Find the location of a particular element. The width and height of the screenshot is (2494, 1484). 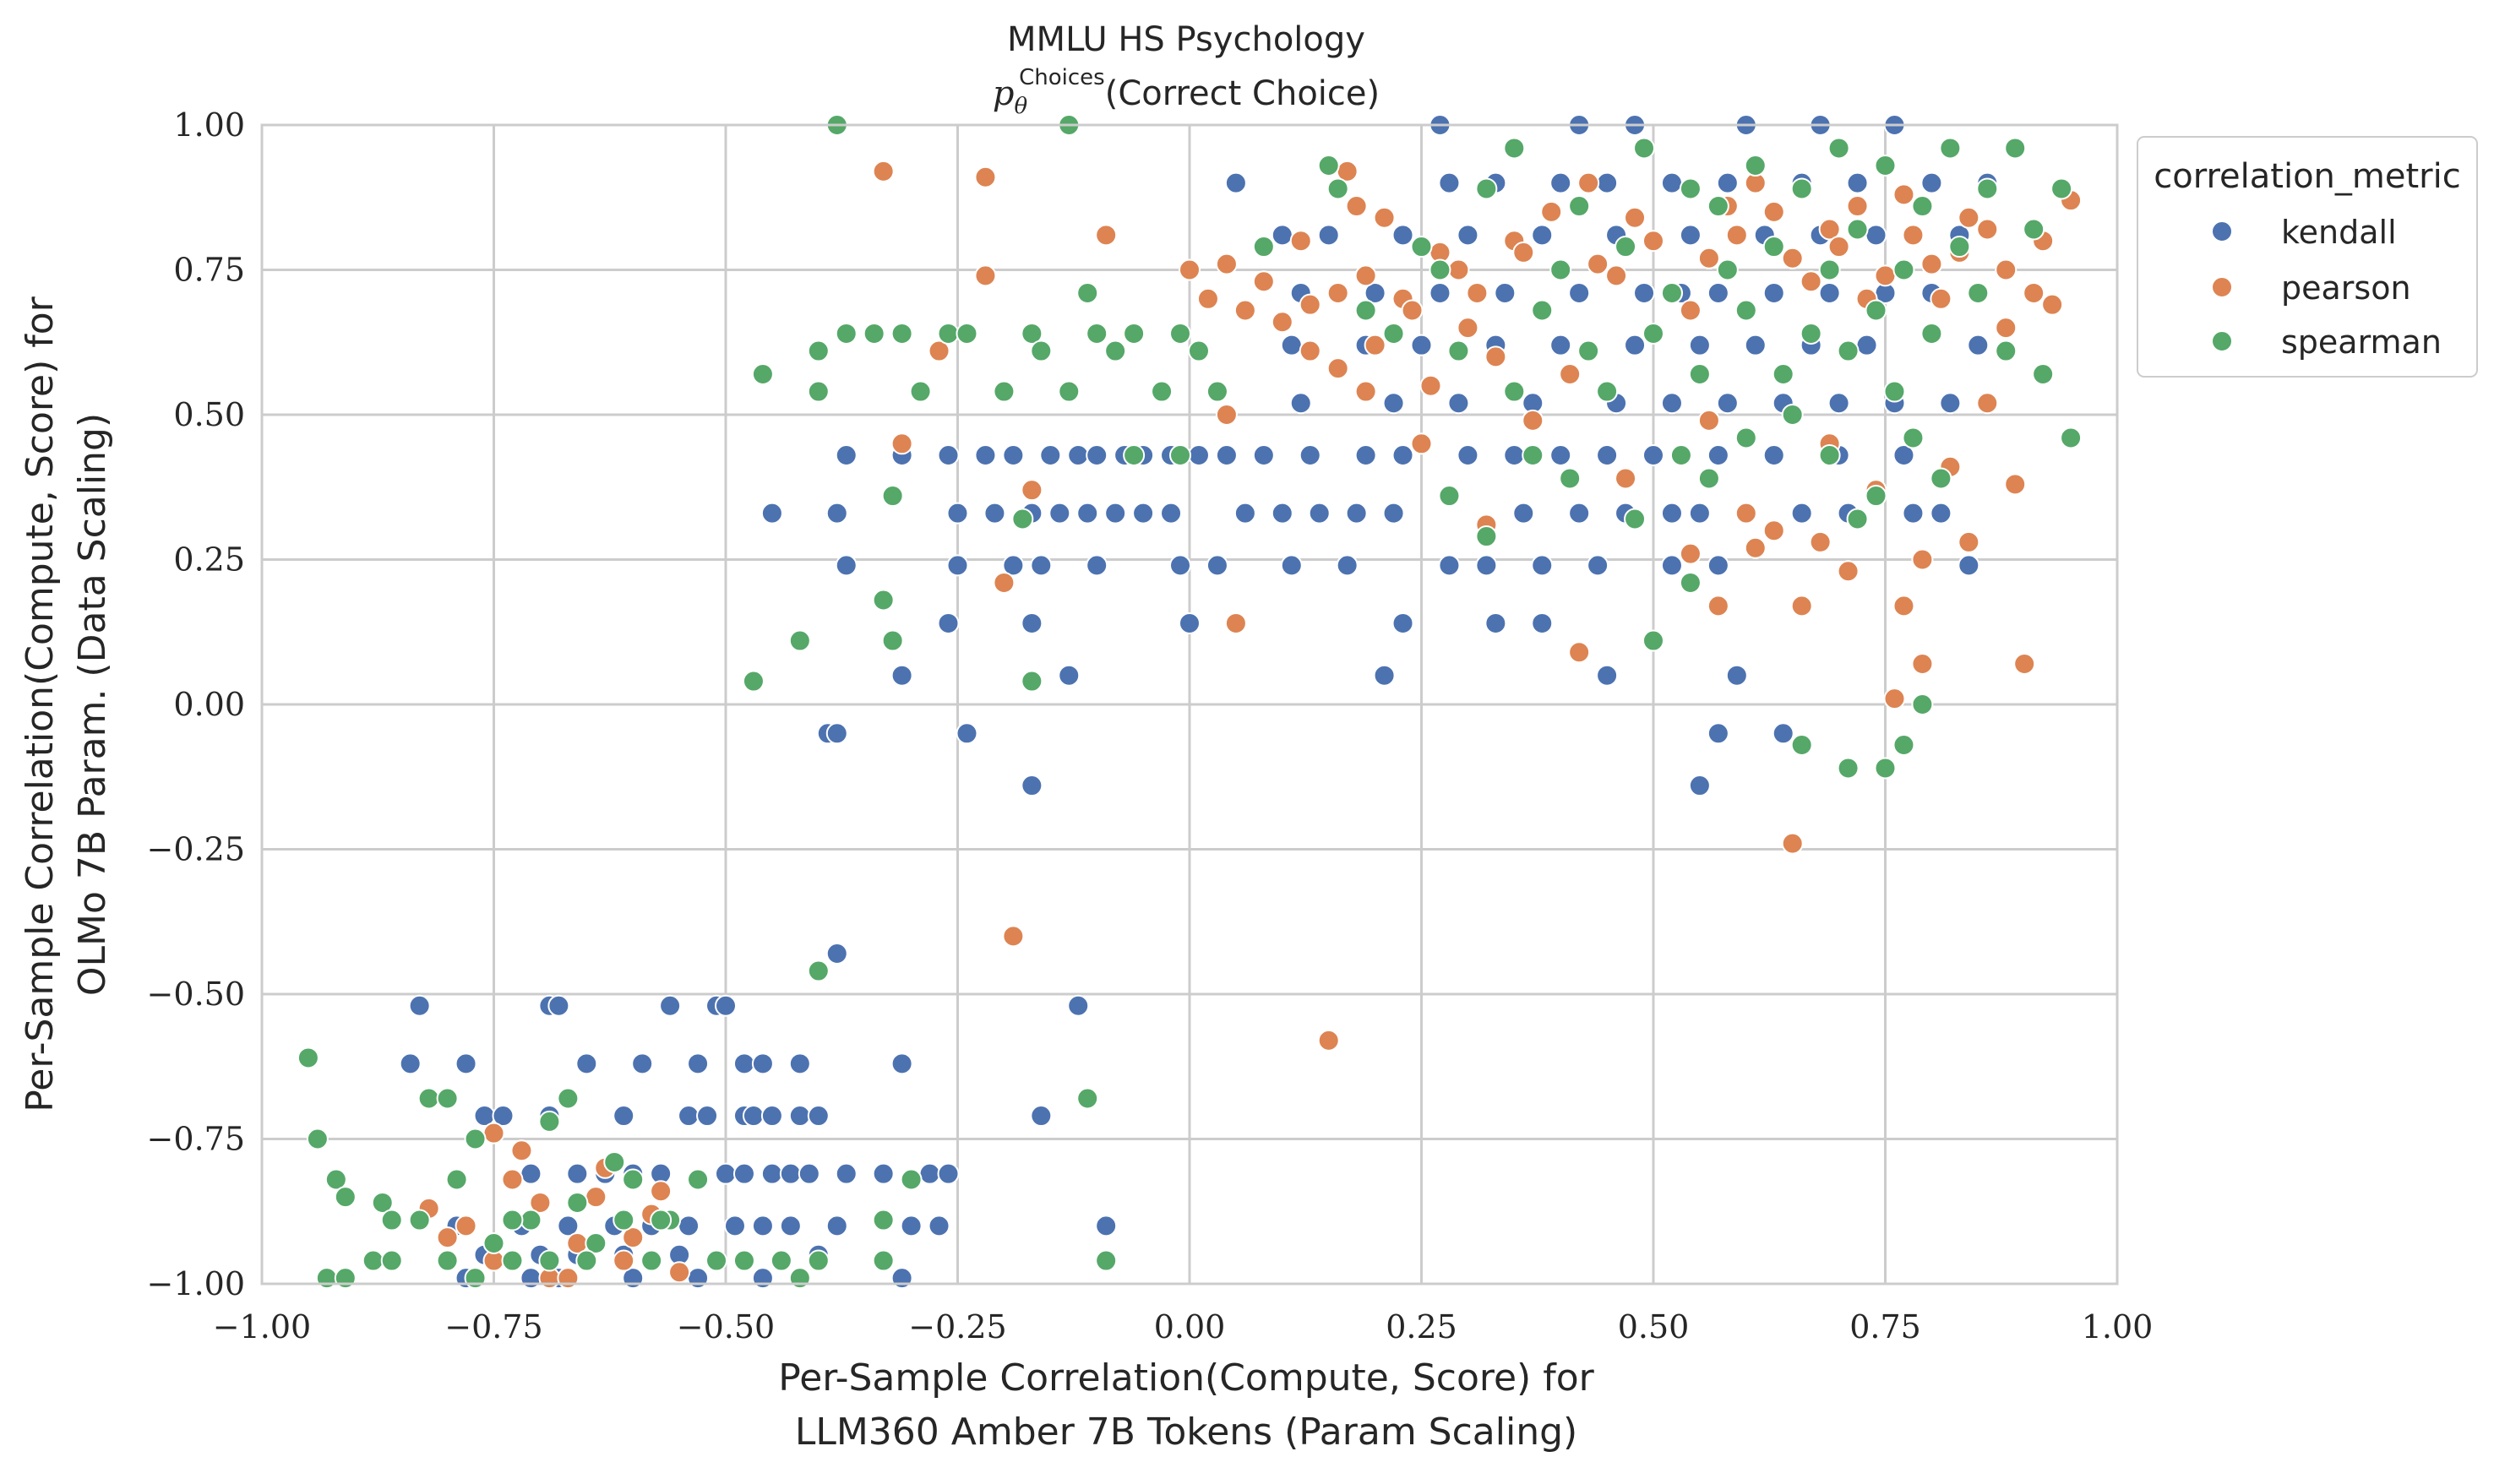

y-tick-label: −1.00 is located at coordinates (196, 1283).